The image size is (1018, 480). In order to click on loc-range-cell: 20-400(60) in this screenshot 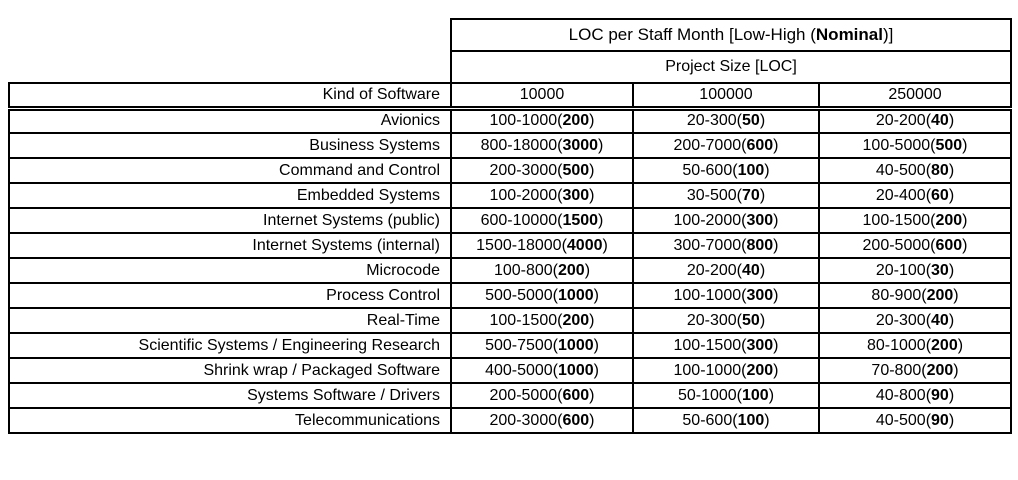, I will do `click(915, 195)`.